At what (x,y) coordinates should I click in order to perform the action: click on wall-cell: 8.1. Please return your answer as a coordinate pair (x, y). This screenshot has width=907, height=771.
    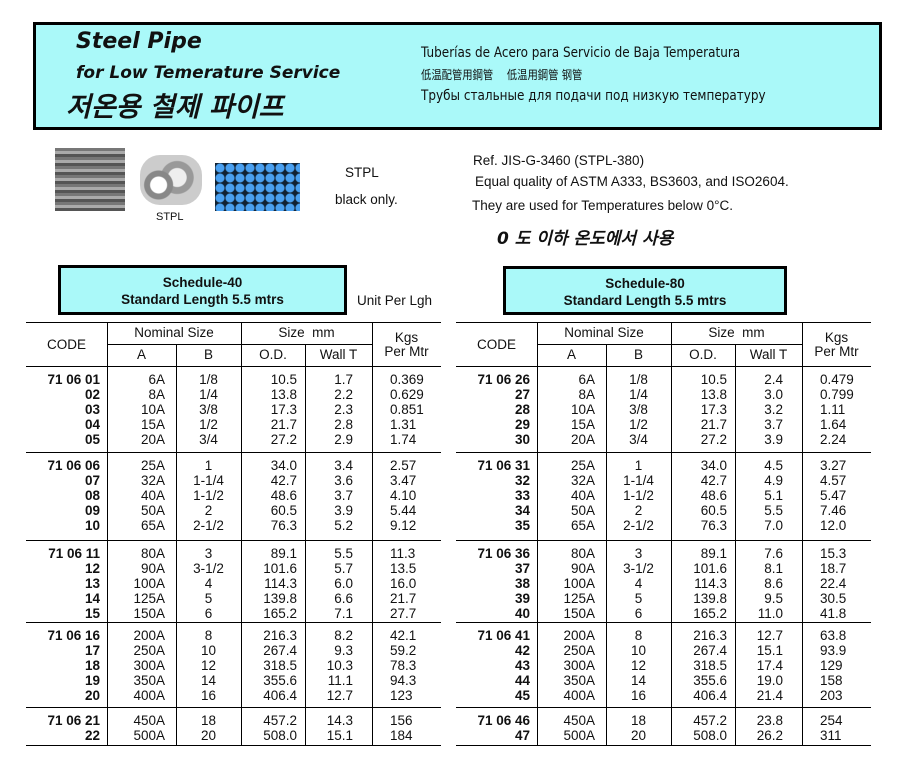
    Looking at the image, I should click on (773, 568).